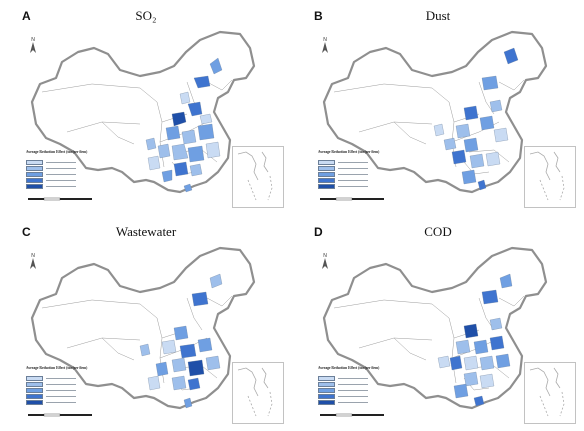  What do you see at coordinates (146, 15) in the screenshot?
I see `panel-title: SO₂` at bounding box center [146, 15].